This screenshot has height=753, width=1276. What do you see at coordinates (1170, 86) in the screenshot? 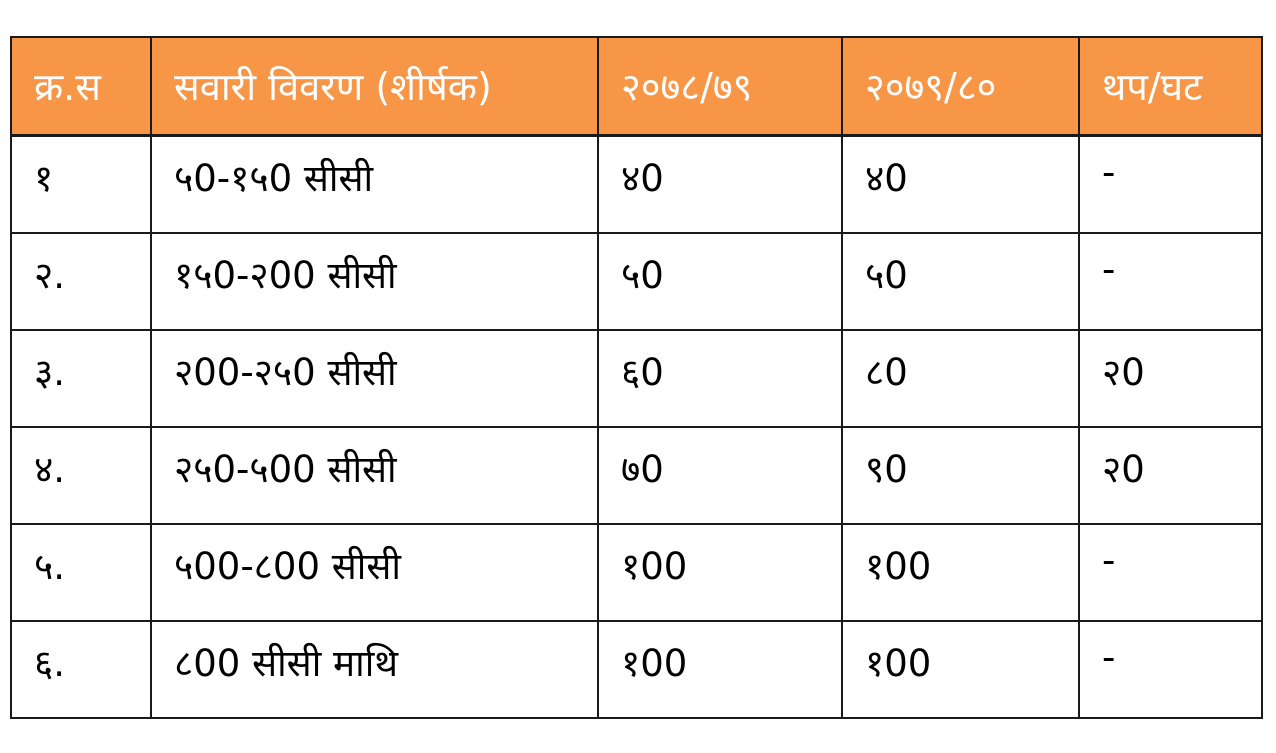
I see `header-increase-decrease: थप/घट` at bounding box center [1170, 86].